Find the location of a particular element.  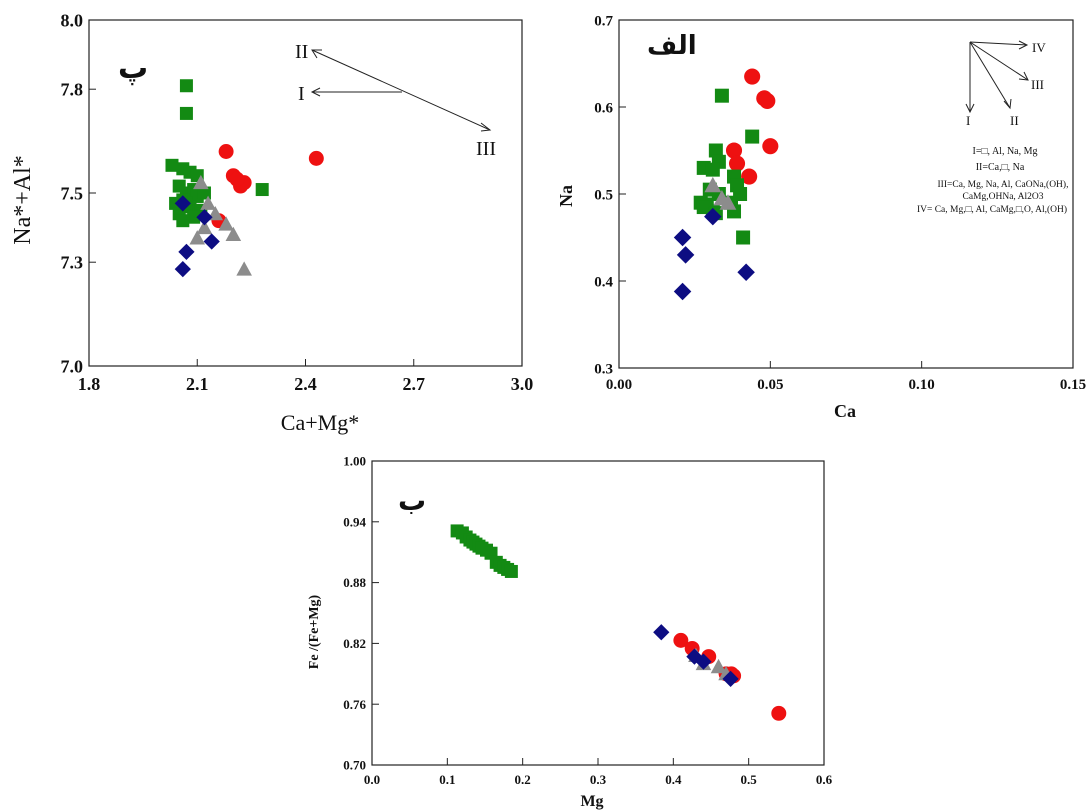

vector-label-iii-p: III is located at coordinates (486, 149).